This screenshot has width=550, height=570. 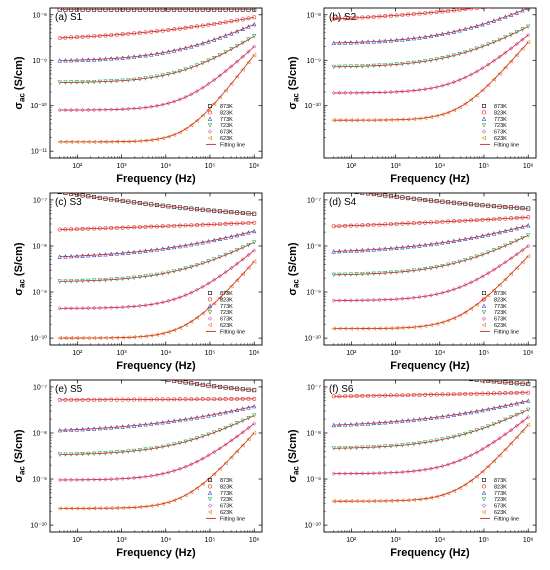 I want to click on panel-label: (e) S5, so click(x=69, y=389).